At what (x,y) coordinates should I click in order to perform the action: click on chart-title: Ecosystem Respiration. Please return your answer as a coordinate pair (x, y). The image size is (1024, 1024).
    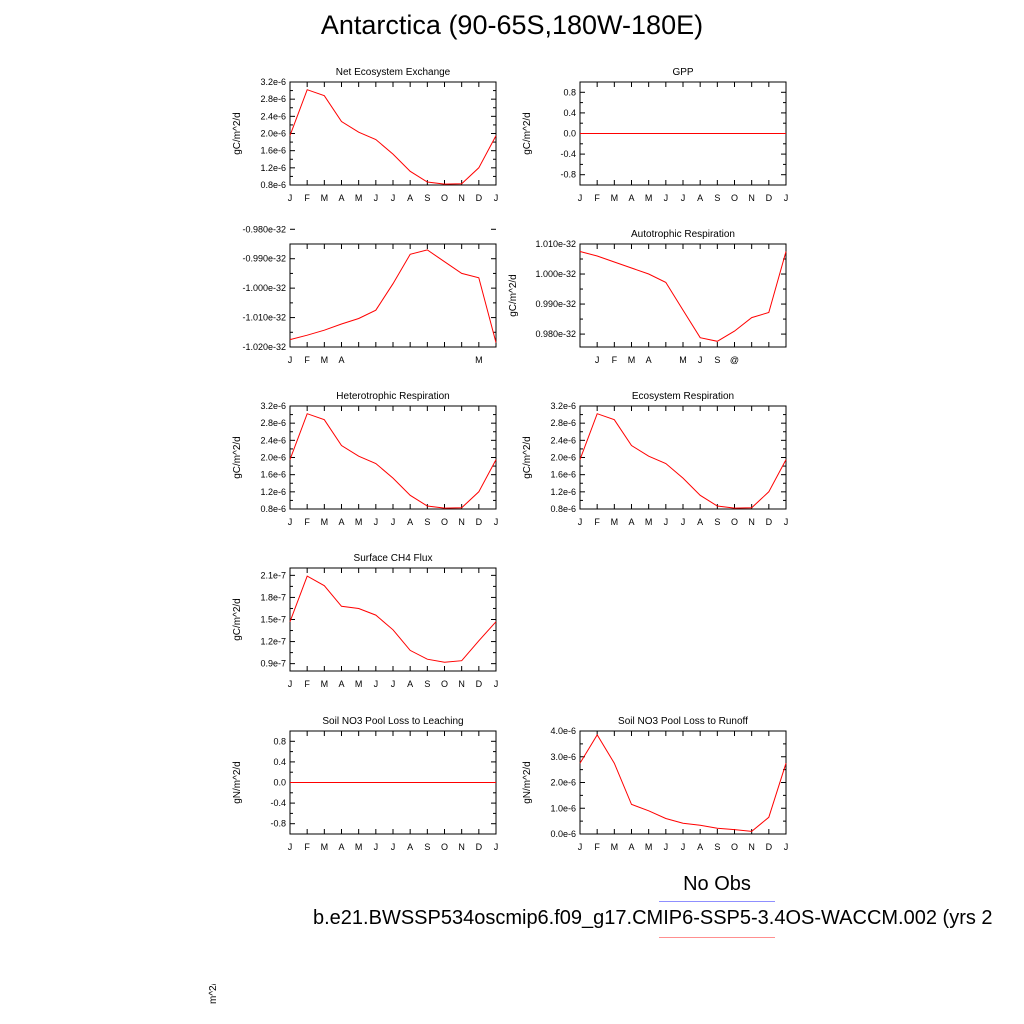
    Looking at the image, I should click on (683, 396).